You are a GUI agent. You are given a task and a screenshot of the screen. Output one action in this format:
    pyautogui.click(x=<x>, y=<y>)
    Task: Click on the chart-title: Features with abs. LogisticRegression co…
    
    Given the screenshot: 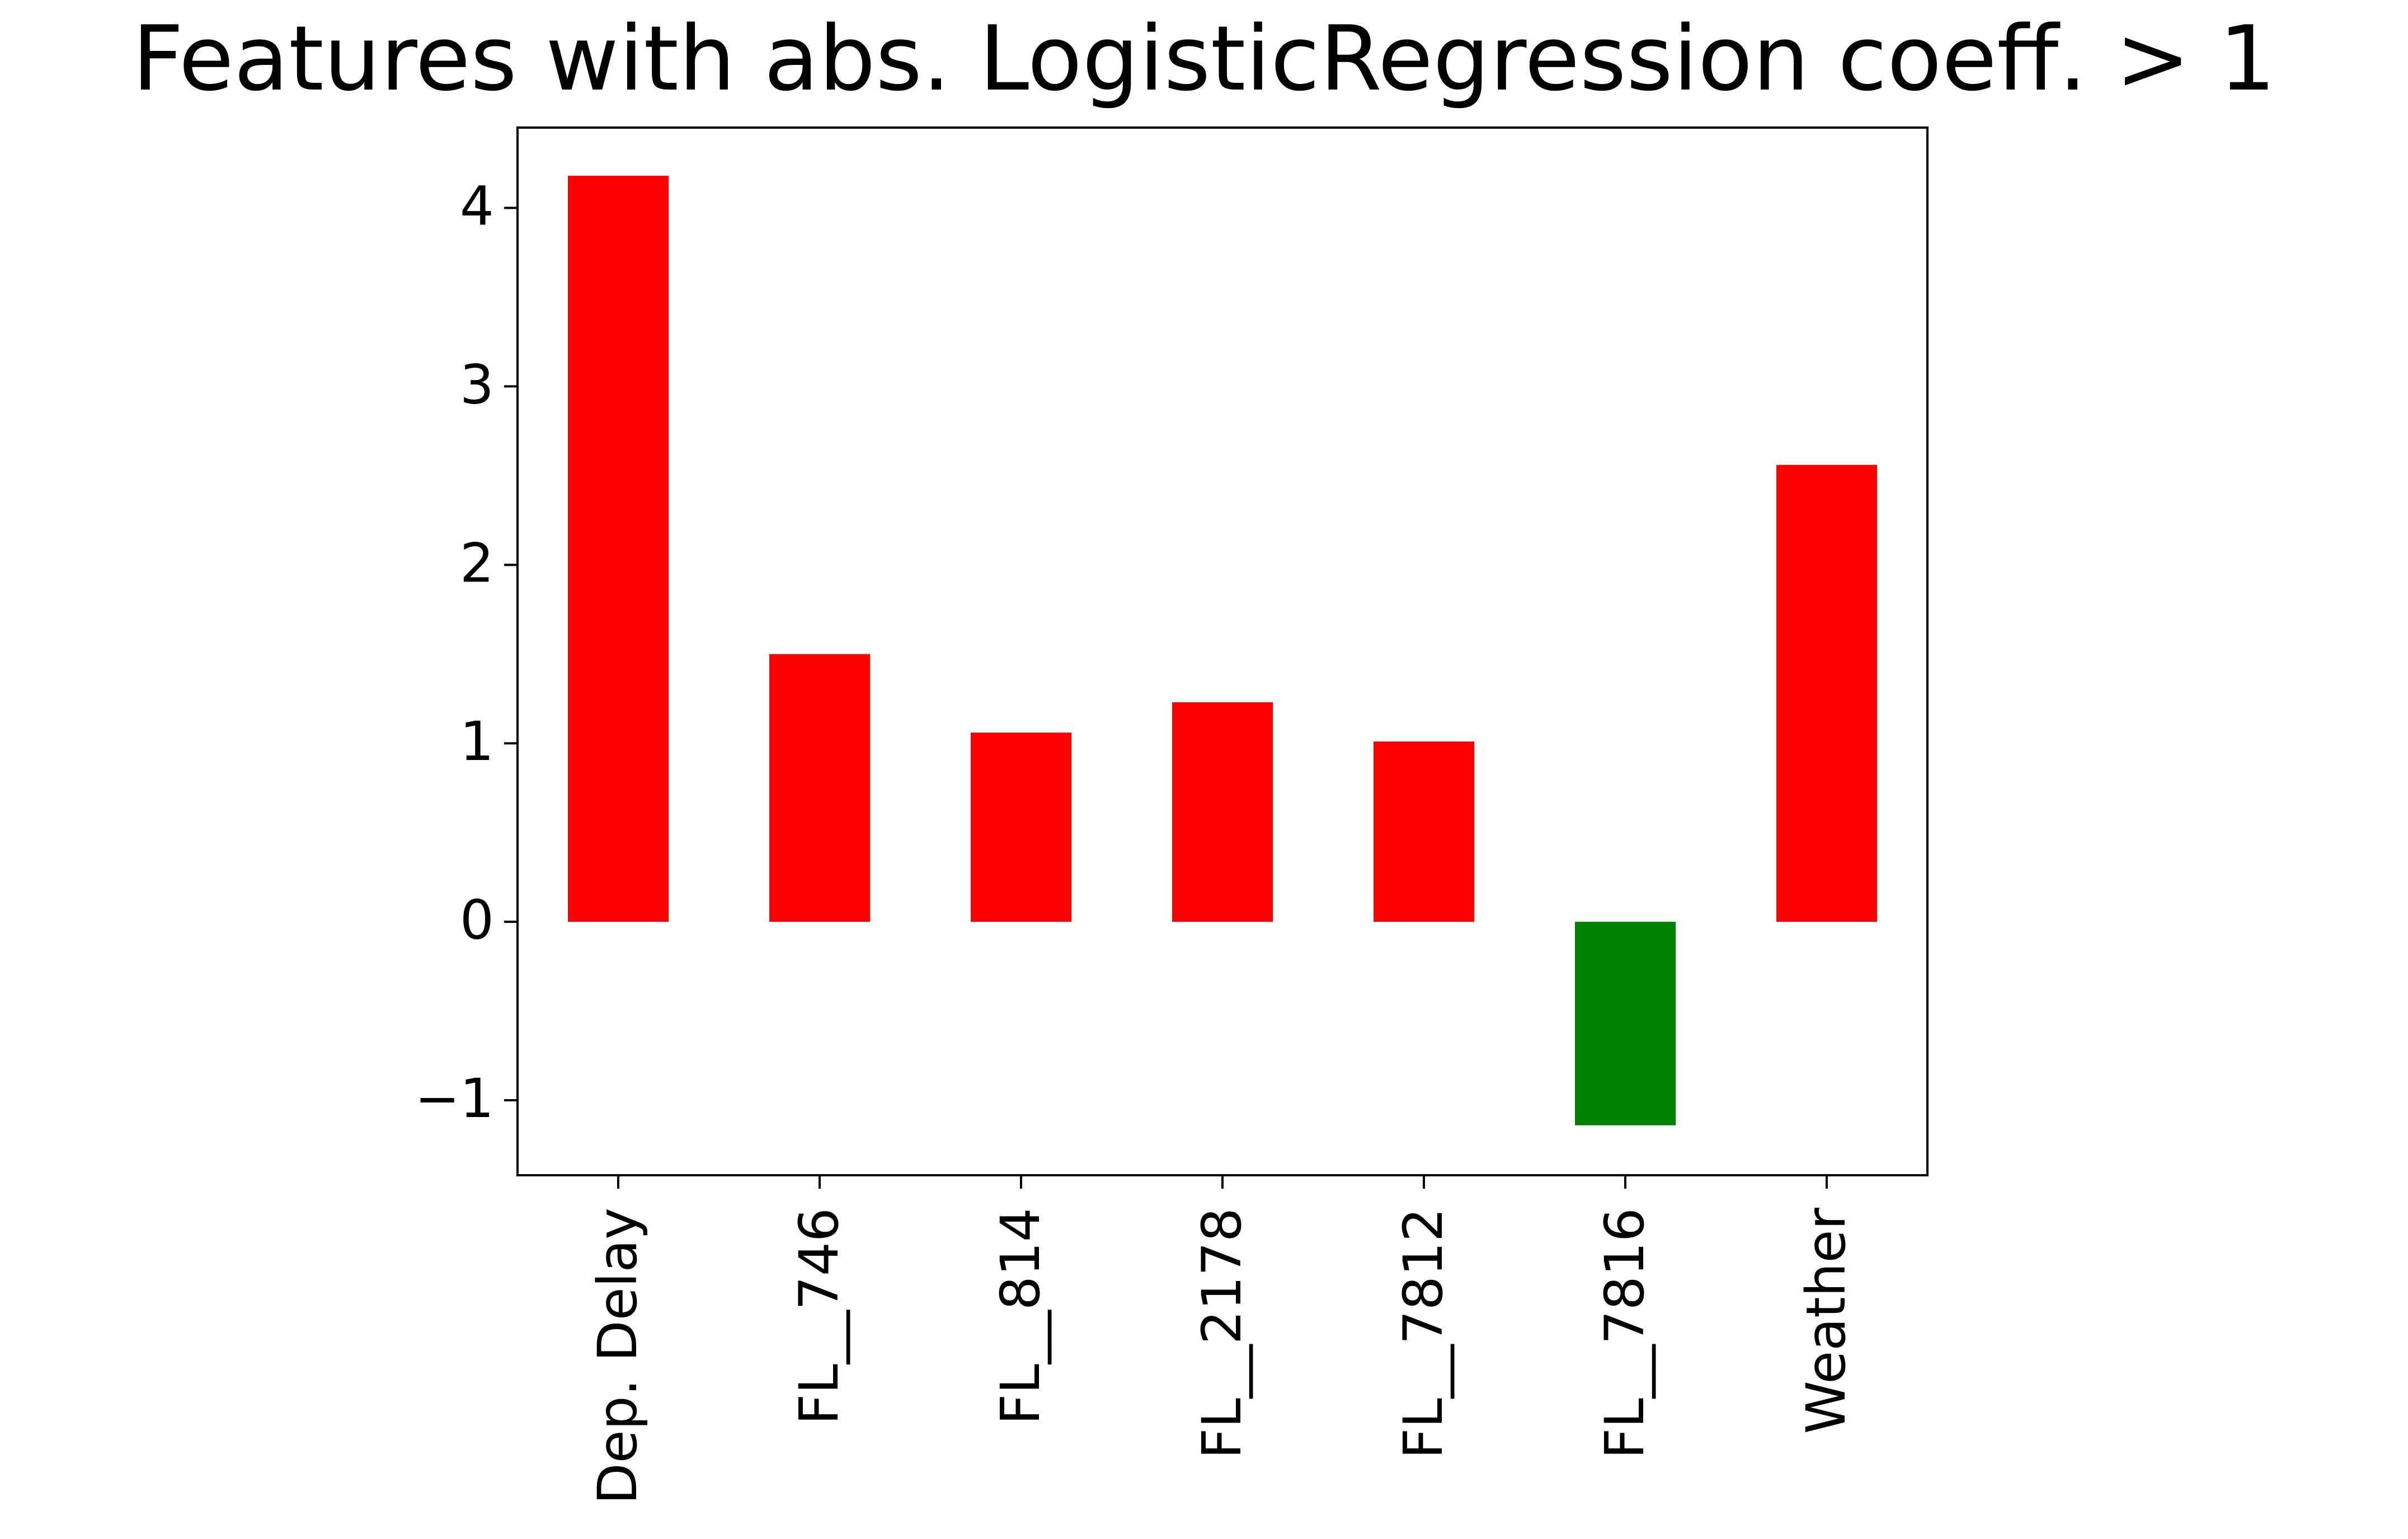 What is the action you would take?
    pyautogui.click(x=1204, y=58)
    